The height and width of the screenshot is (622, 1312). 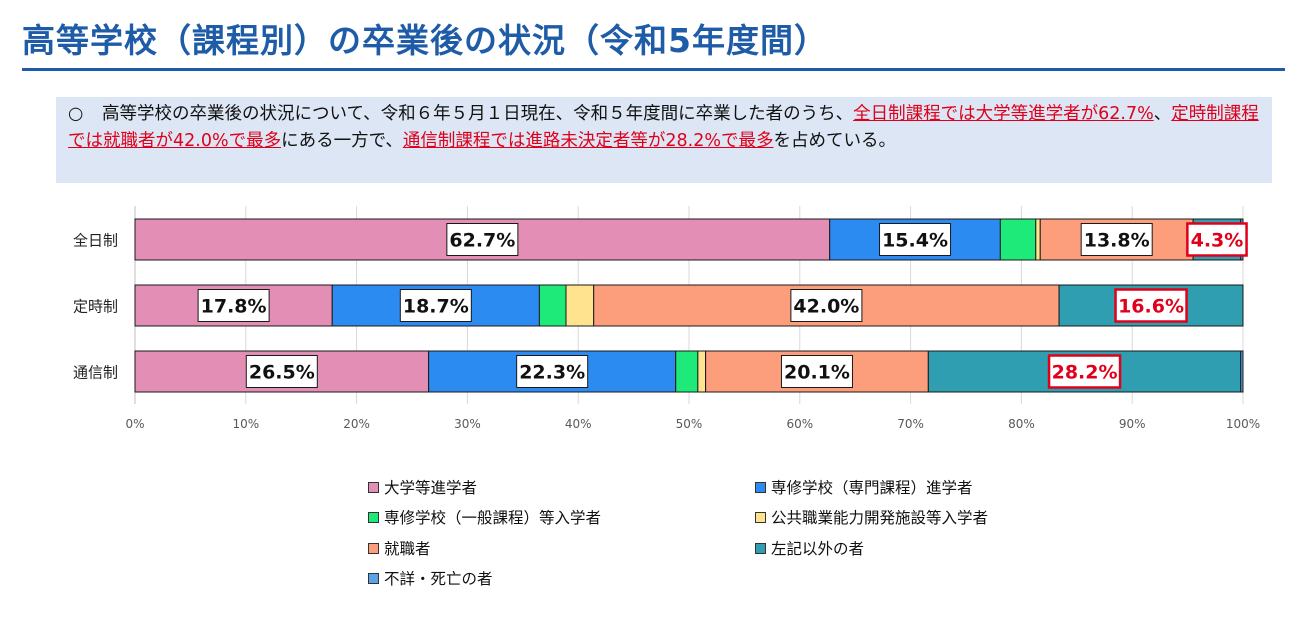 What do you see at coordinates (467, 424) in the screenshot?
I see `x-tick-label: 30%` at bounding box center [467, 424].